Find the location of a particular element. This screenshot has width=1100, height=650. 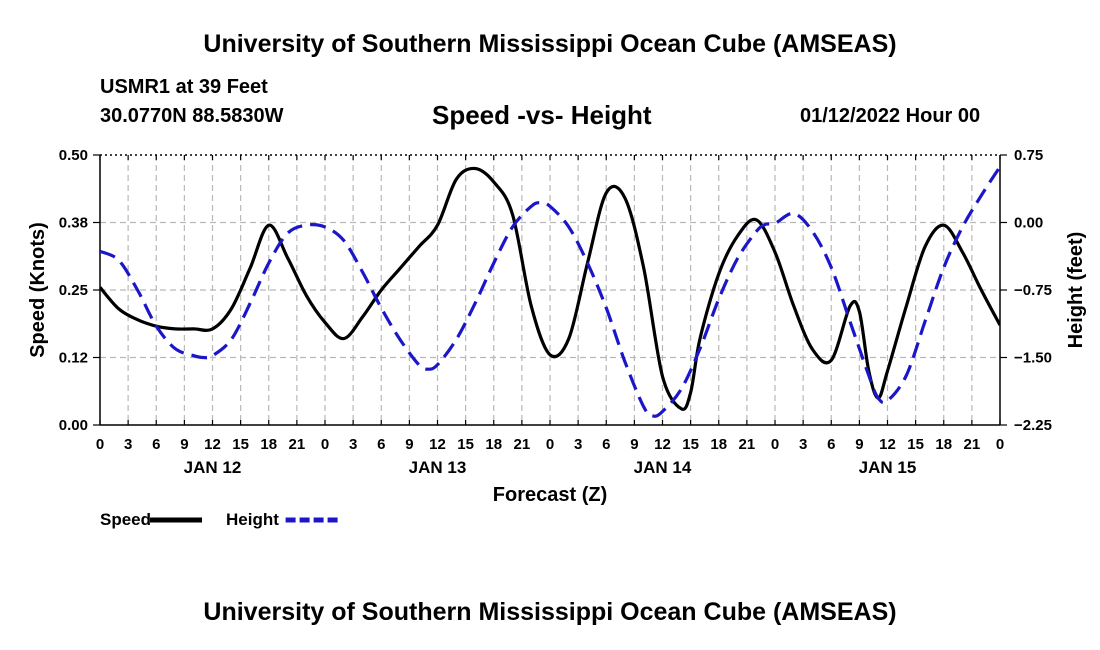

y-axis-title: Speed (Knots) is located at coordinates (38, 290).